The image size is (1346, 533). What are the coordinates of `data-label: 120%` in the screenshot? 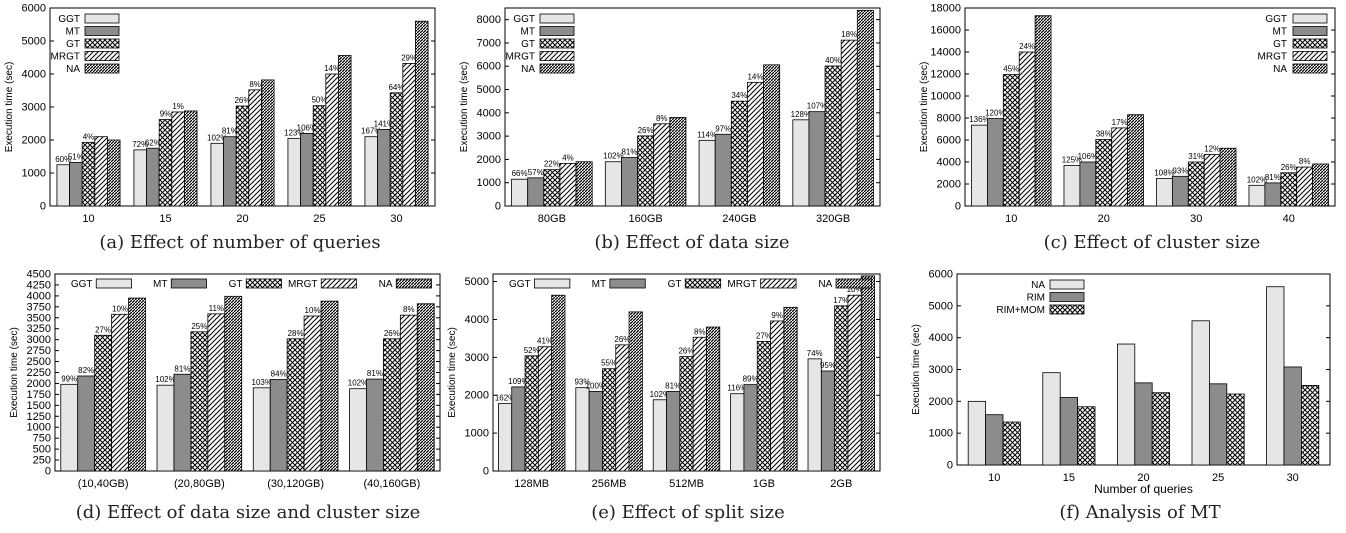 It's located at (995, 113).